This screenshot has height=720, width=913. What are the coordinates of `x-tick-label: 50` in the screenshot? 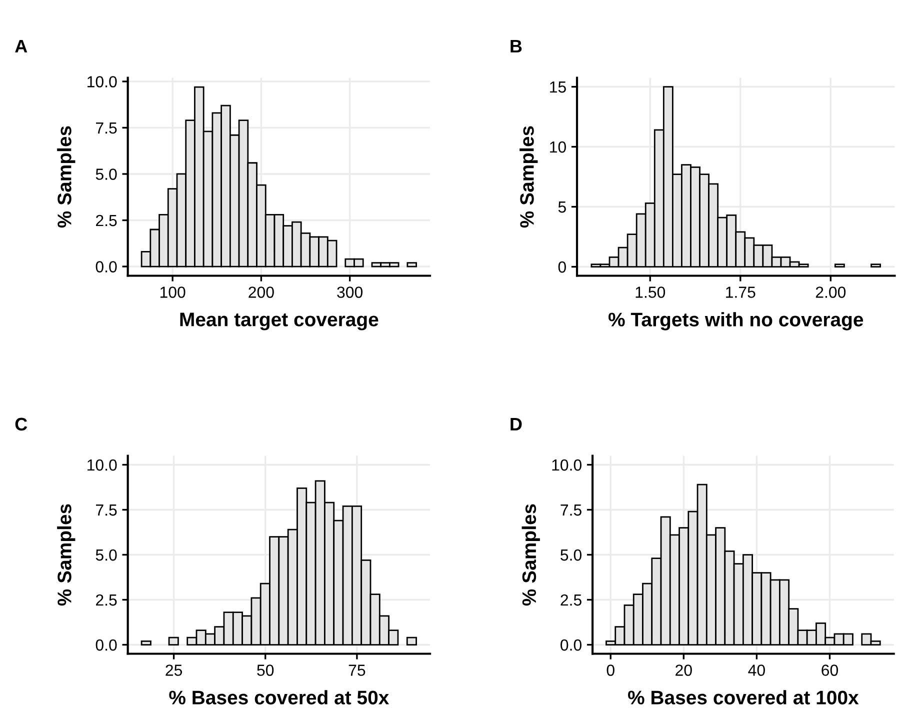 It's located at (265, 670).